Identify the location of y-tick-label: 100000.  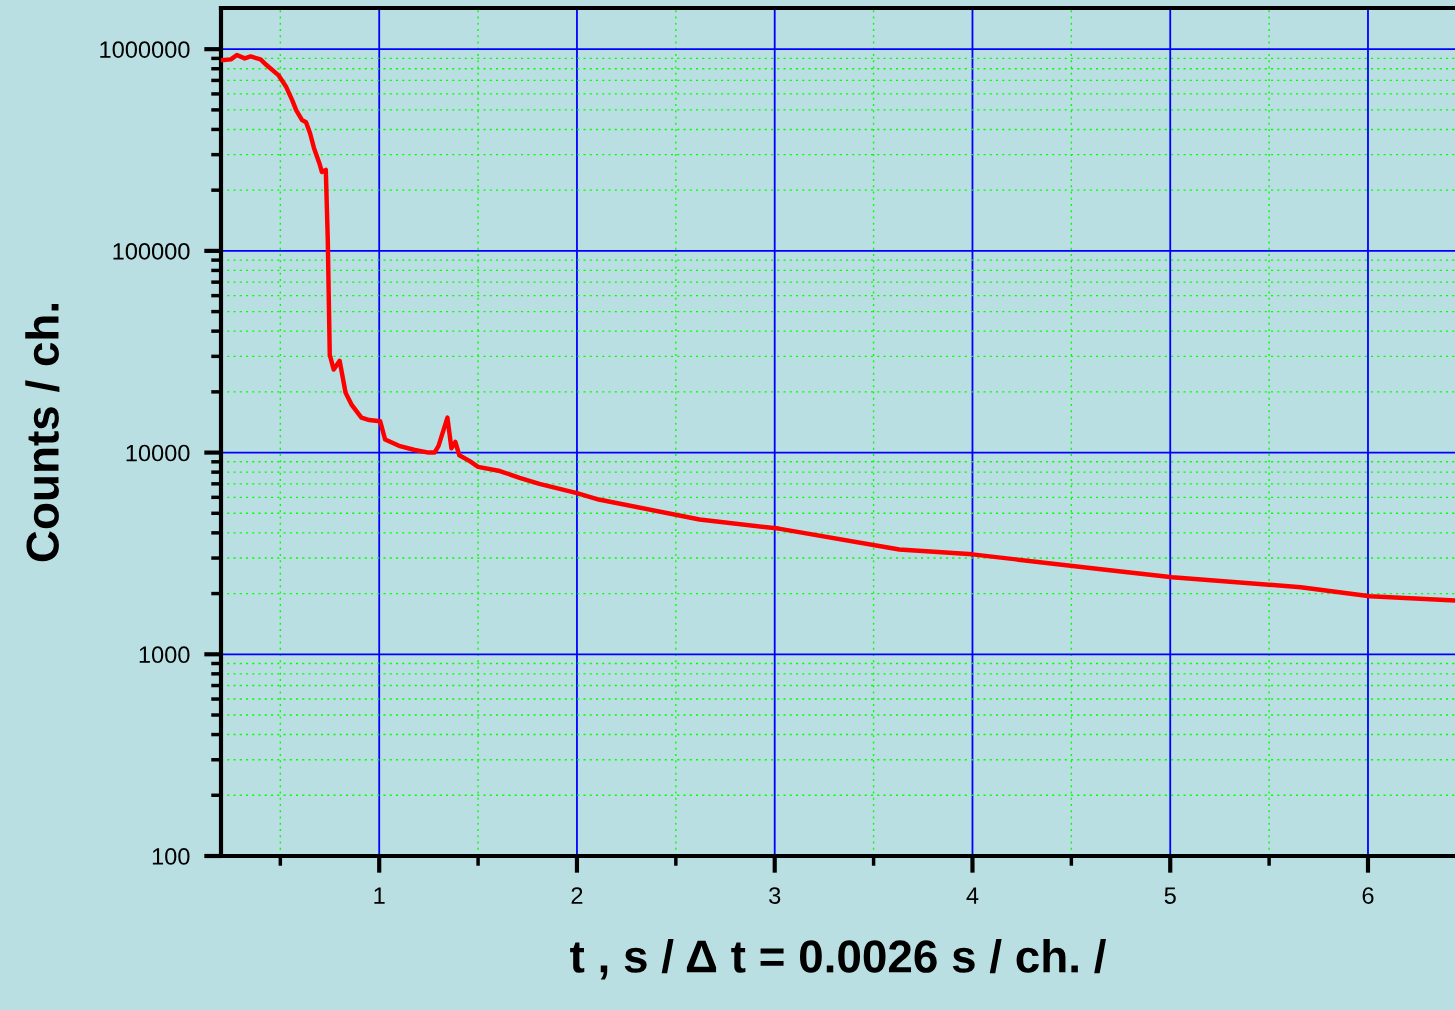
(151, 251).